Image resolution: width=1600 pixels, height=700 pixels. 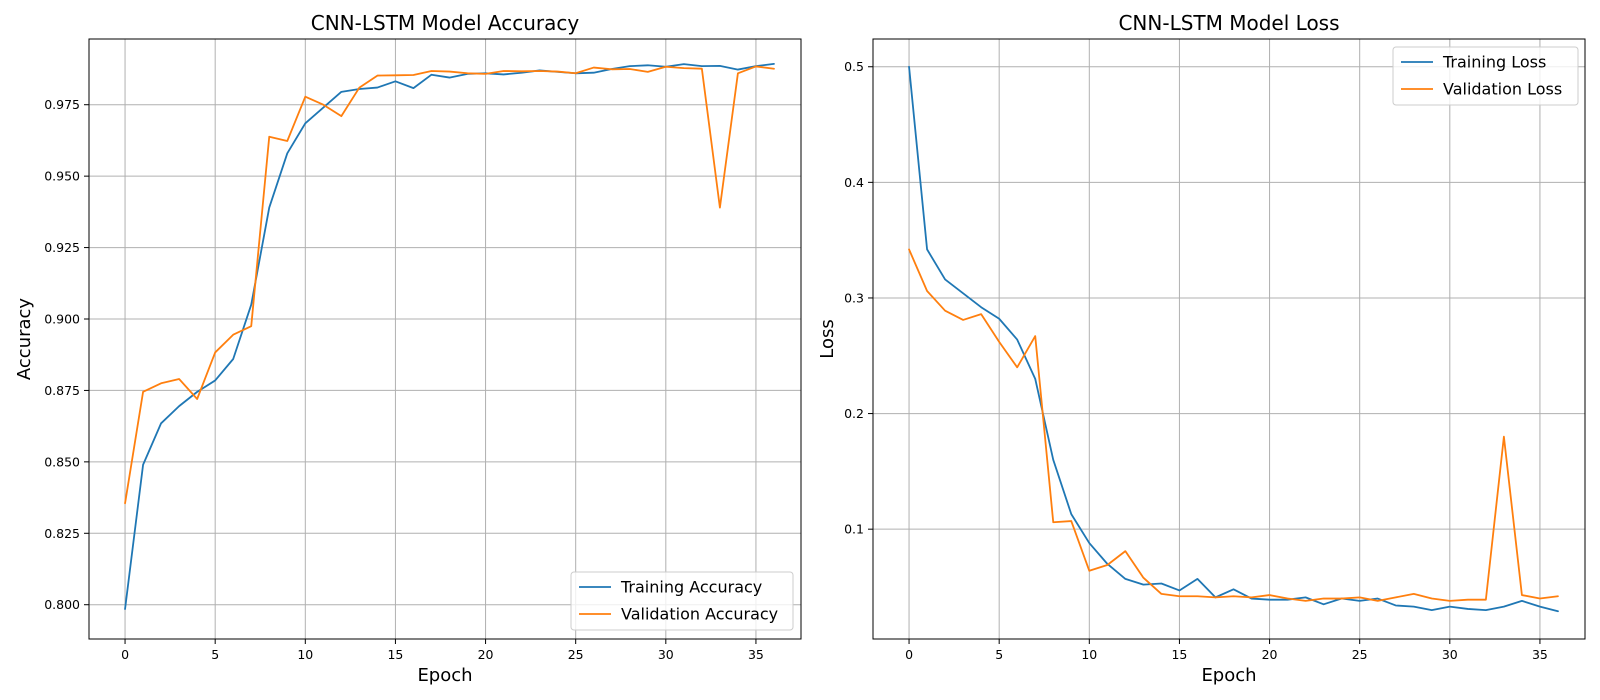 I want to click on accuracy-y-tick-label: 0.950, so click(x=62, y=176).